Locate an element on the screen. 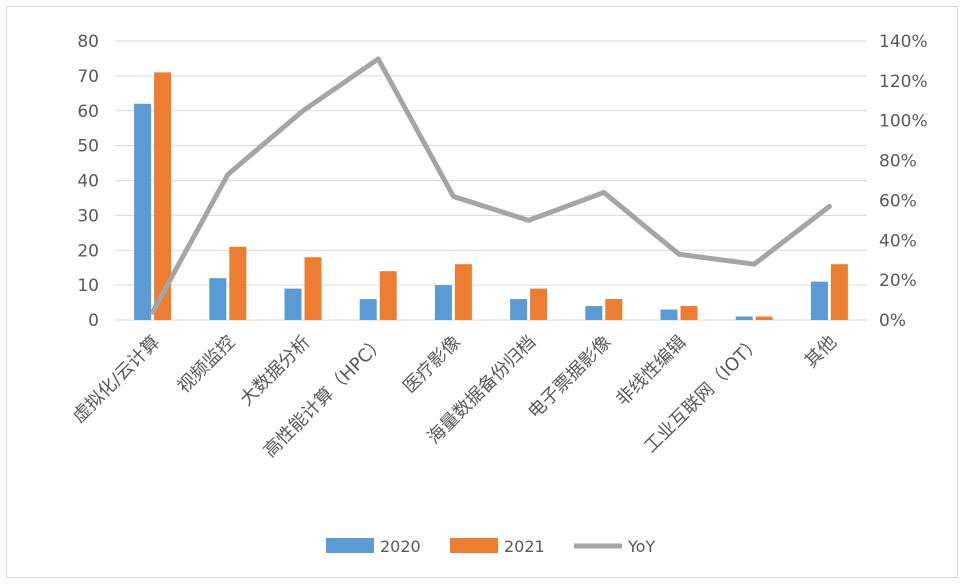 The height and width of the screenshot is (584, 963). right-tick-label: 120% is located at coordinates (903, 82).